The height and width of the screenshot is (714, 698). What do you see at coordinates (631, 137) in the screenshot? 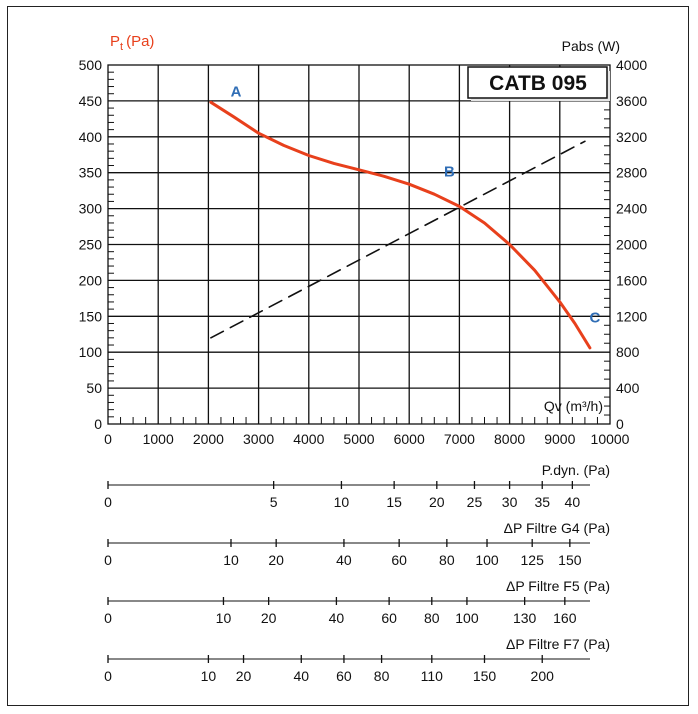
I see `right-tick-label: 3200` at bounding box center [631, 137].